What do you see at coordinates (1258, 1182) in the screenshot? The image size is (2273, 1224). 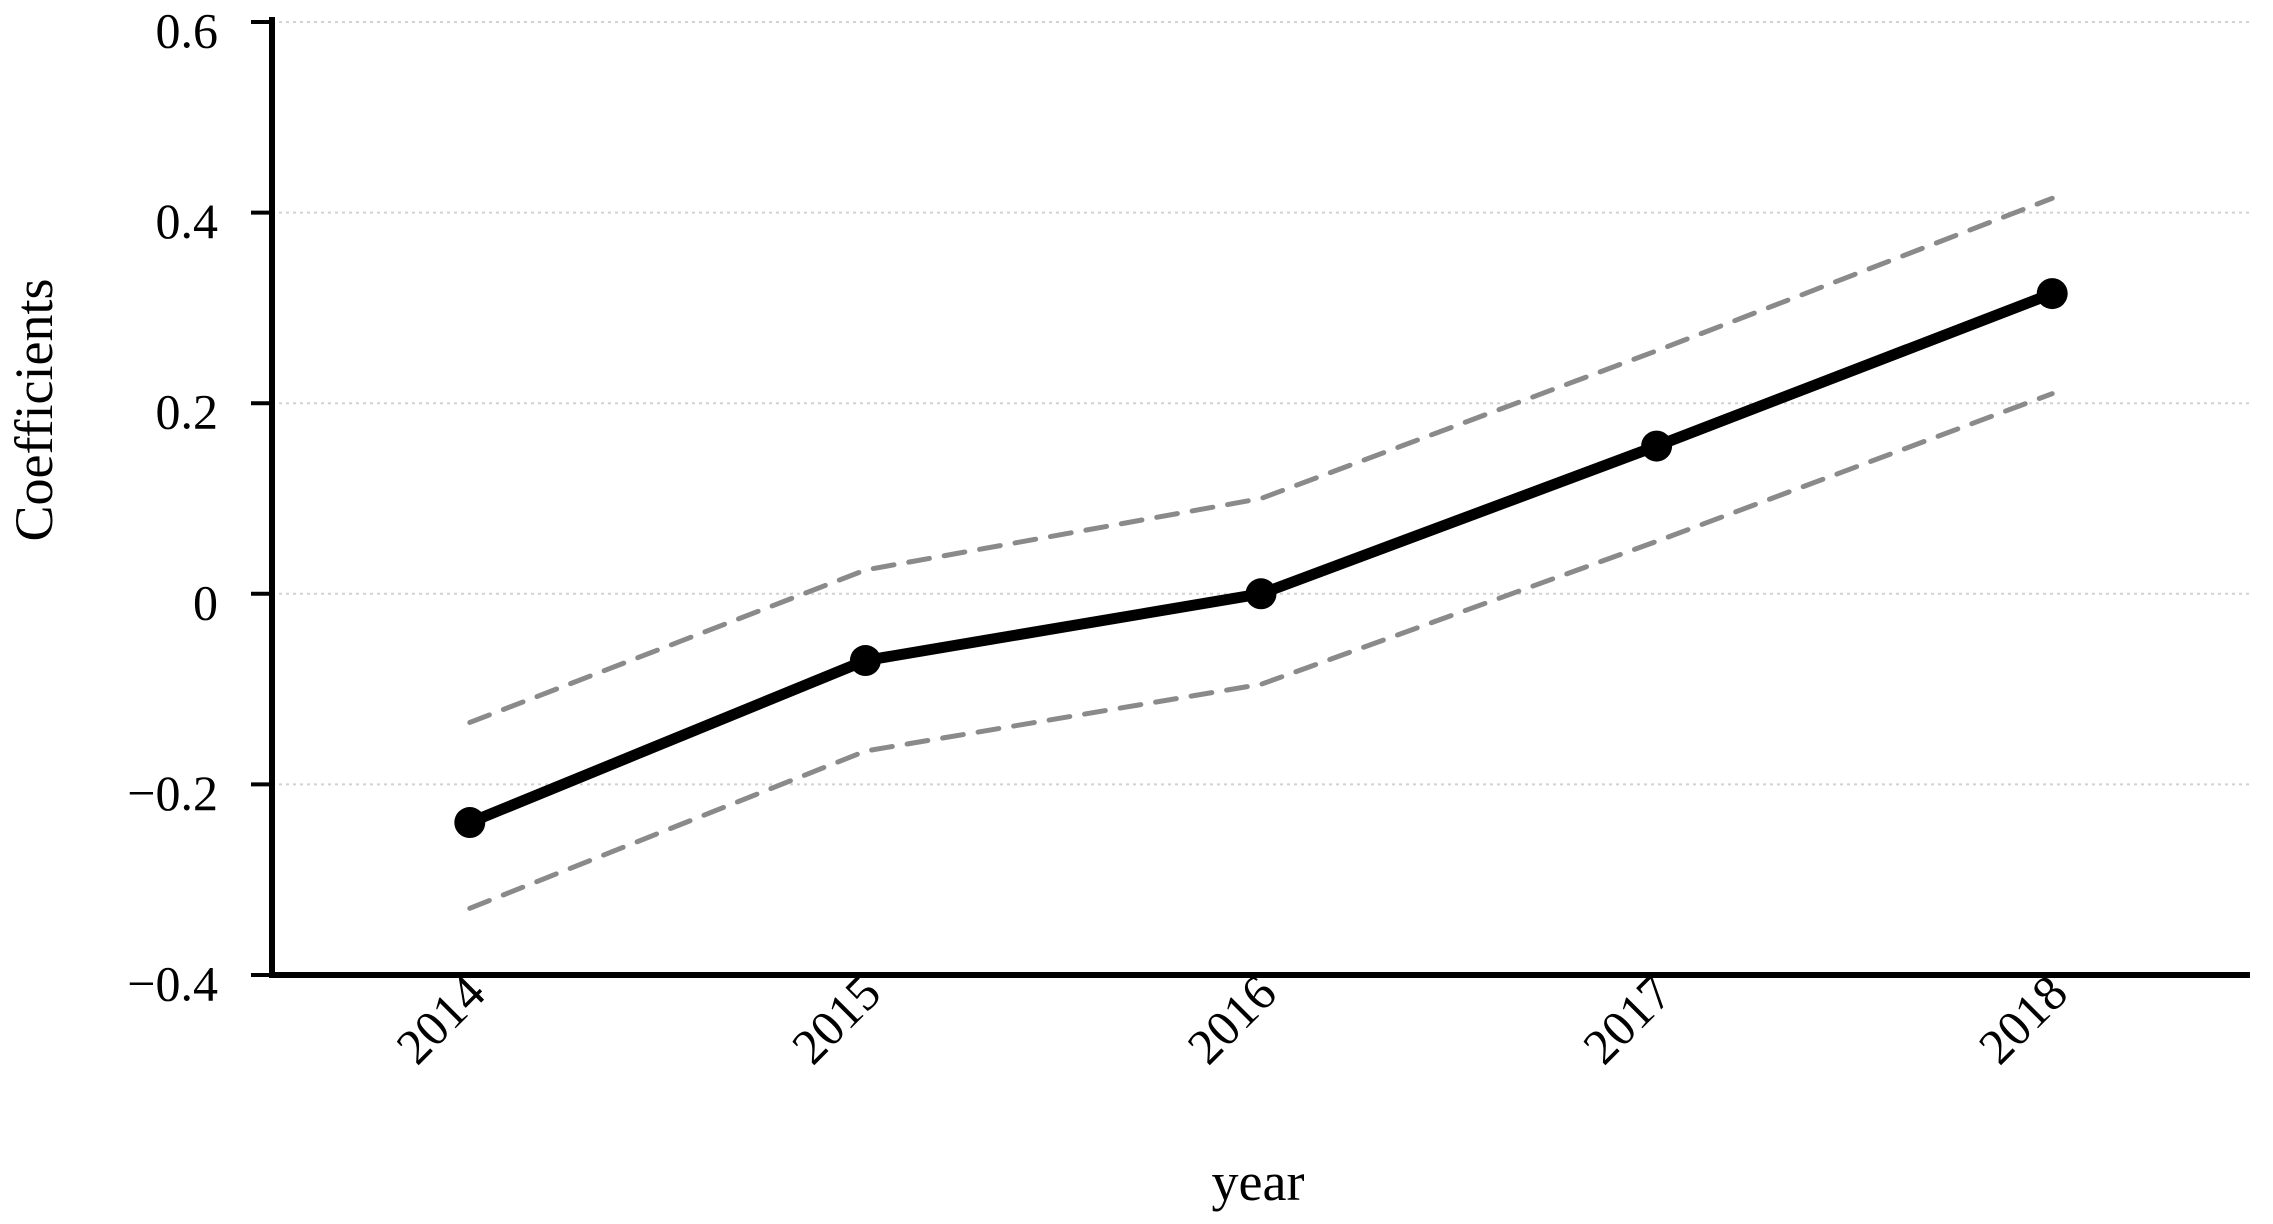 I see `x-axis-title: year` at bounding box center [1258, 1182].